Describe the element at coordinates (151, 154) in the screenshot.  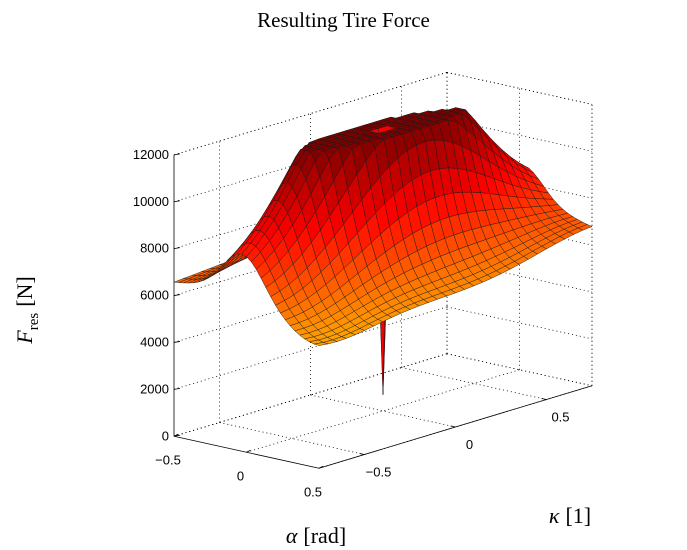
I see `z-tick-label: 12000` at that location.